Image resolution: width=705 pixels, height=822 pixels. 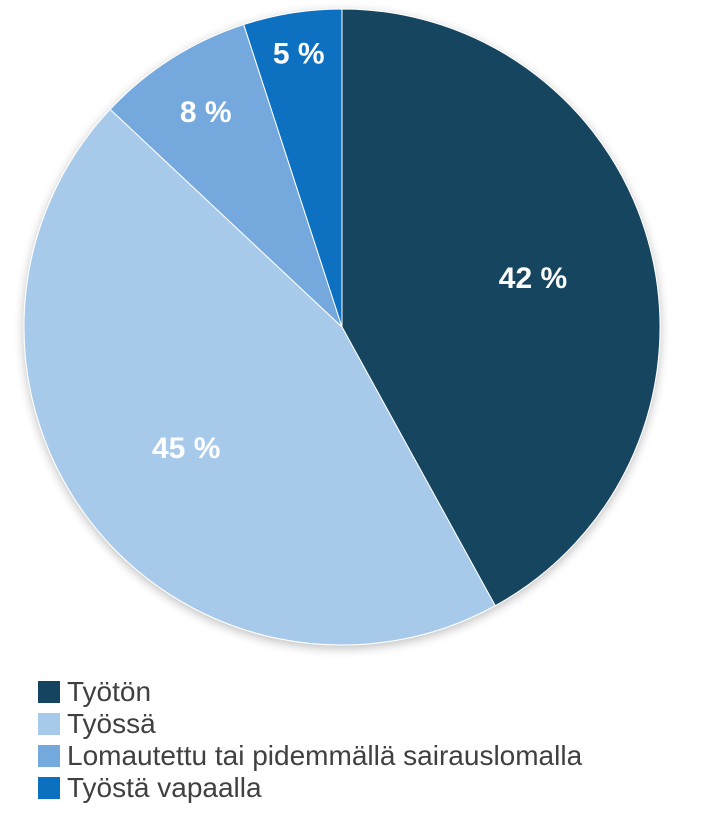 What do you see at coordinates (325, 755) in the screenshot?
I see `legend-label: Lomautettu tai pidemmällä sairauslomalla` at bounding box center [325, 755].